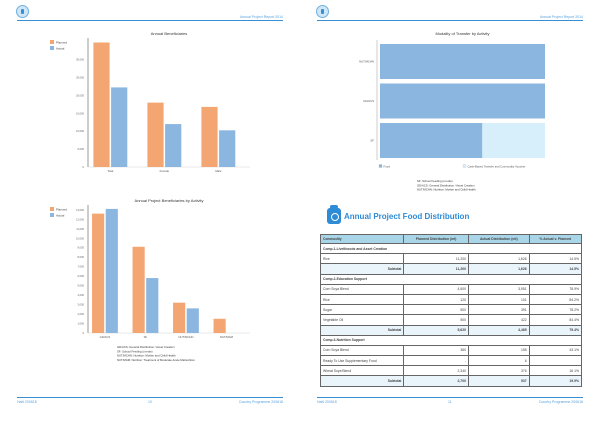 This screenshot has width=600, height=424. I want to click on group-name: Comp.1-Livelihoods and Asset Creation, so click(451, 248).